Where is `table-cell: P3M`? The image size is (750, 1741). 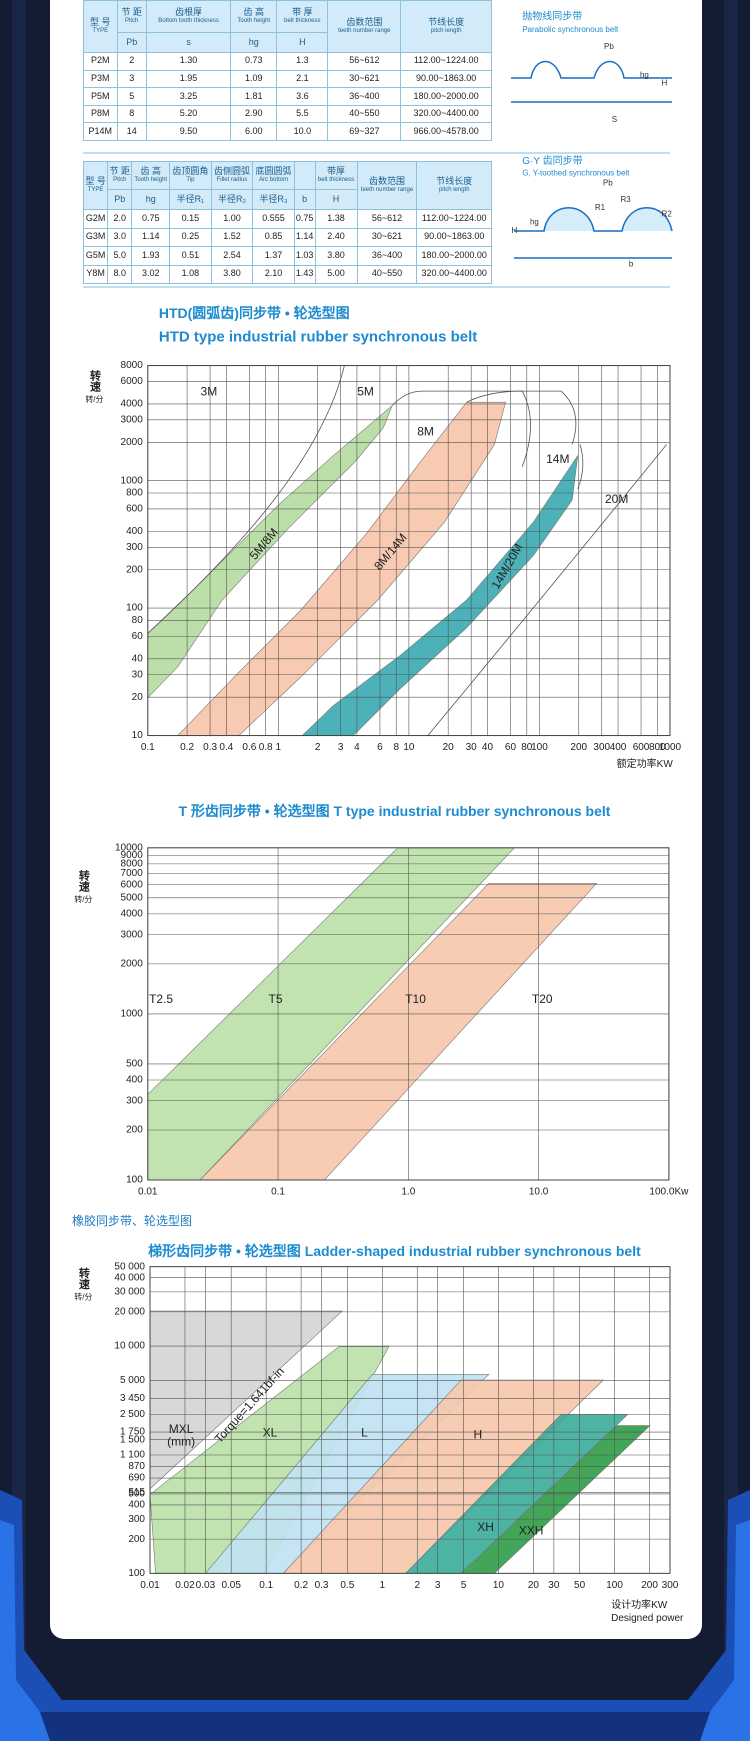
table-cell: P3M is located at coordinates (100, 79).